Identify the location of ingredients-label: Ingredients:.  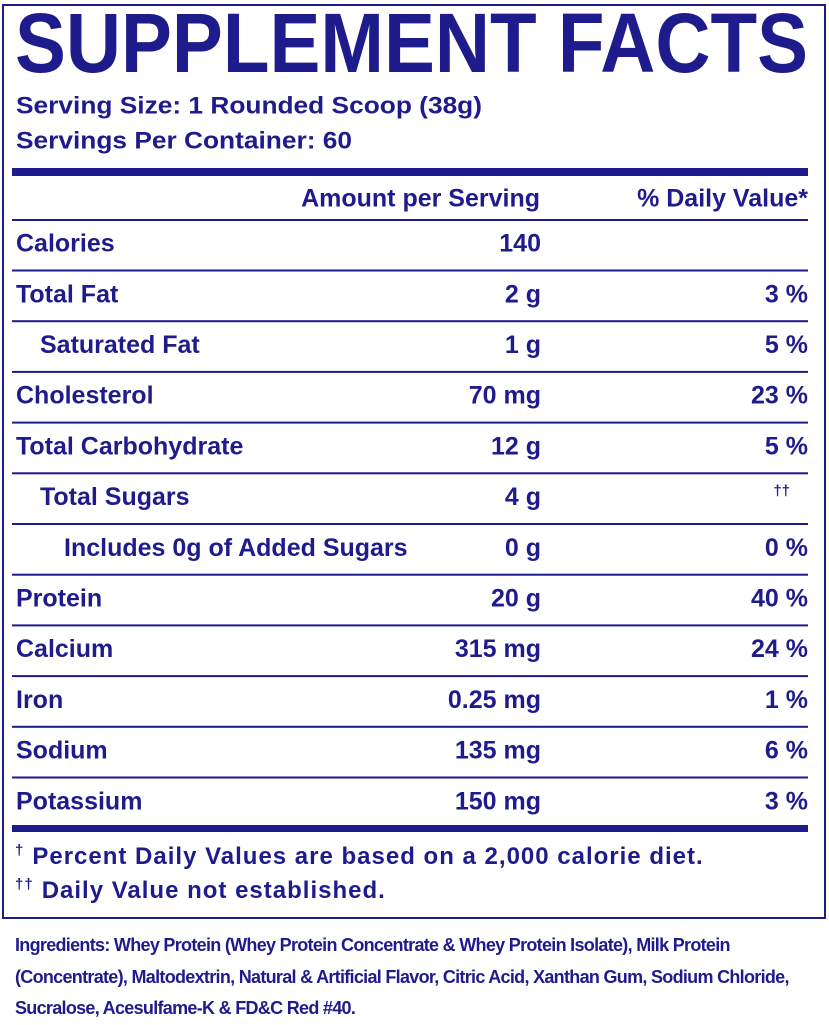
(62, 945).